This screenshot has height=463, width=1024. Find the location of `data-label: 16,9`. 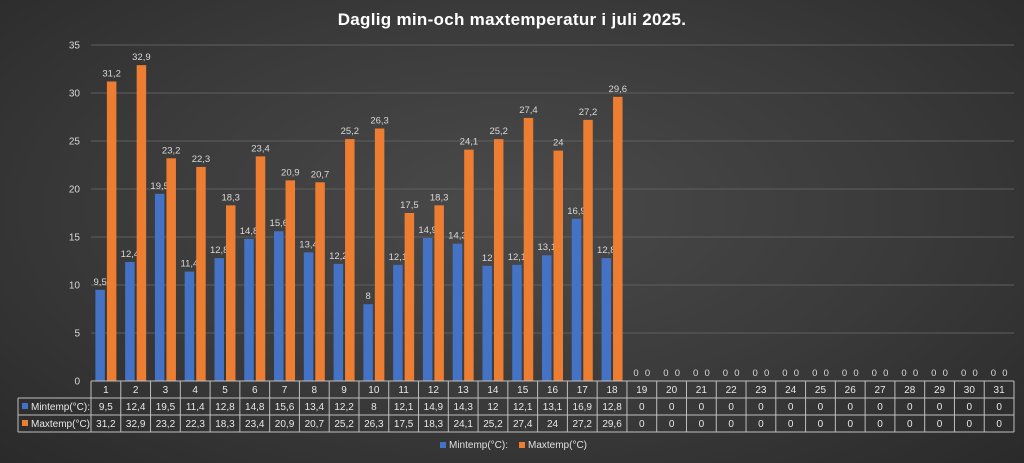

data-label: 16,9 is located at coordinates (576, 211).